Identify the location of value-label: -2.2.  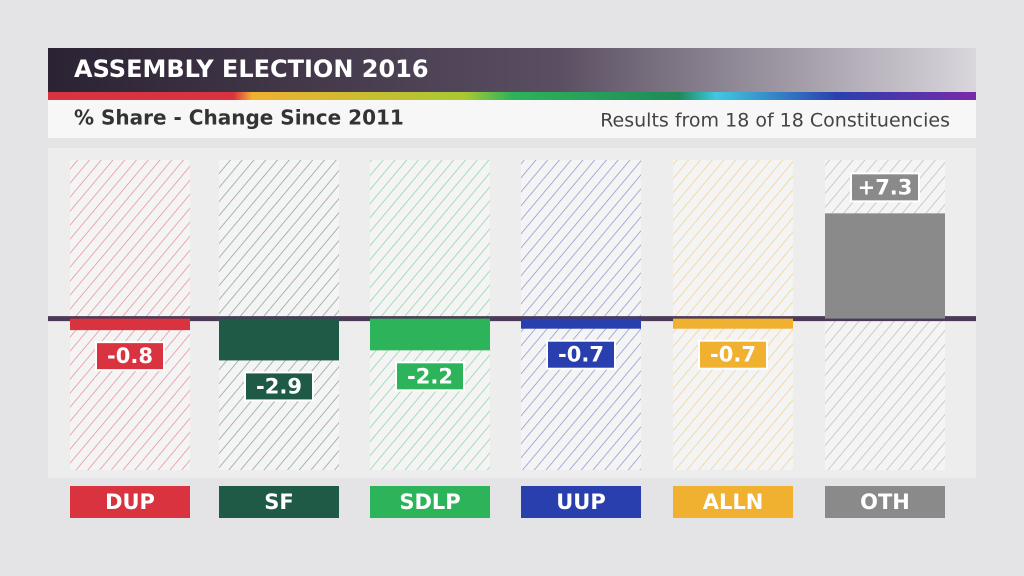
(430, 376).